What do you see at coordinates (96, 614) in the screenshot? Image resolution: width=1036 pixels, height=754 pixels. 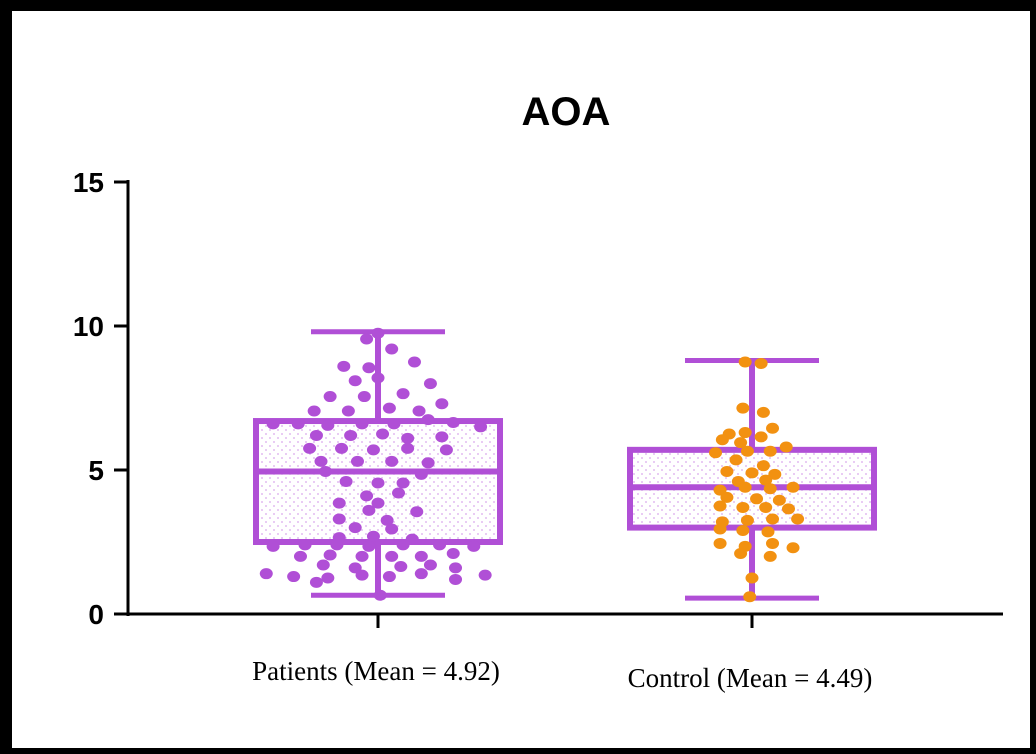 I see `y-tick-label: 0` at bounding box center [96, 614].